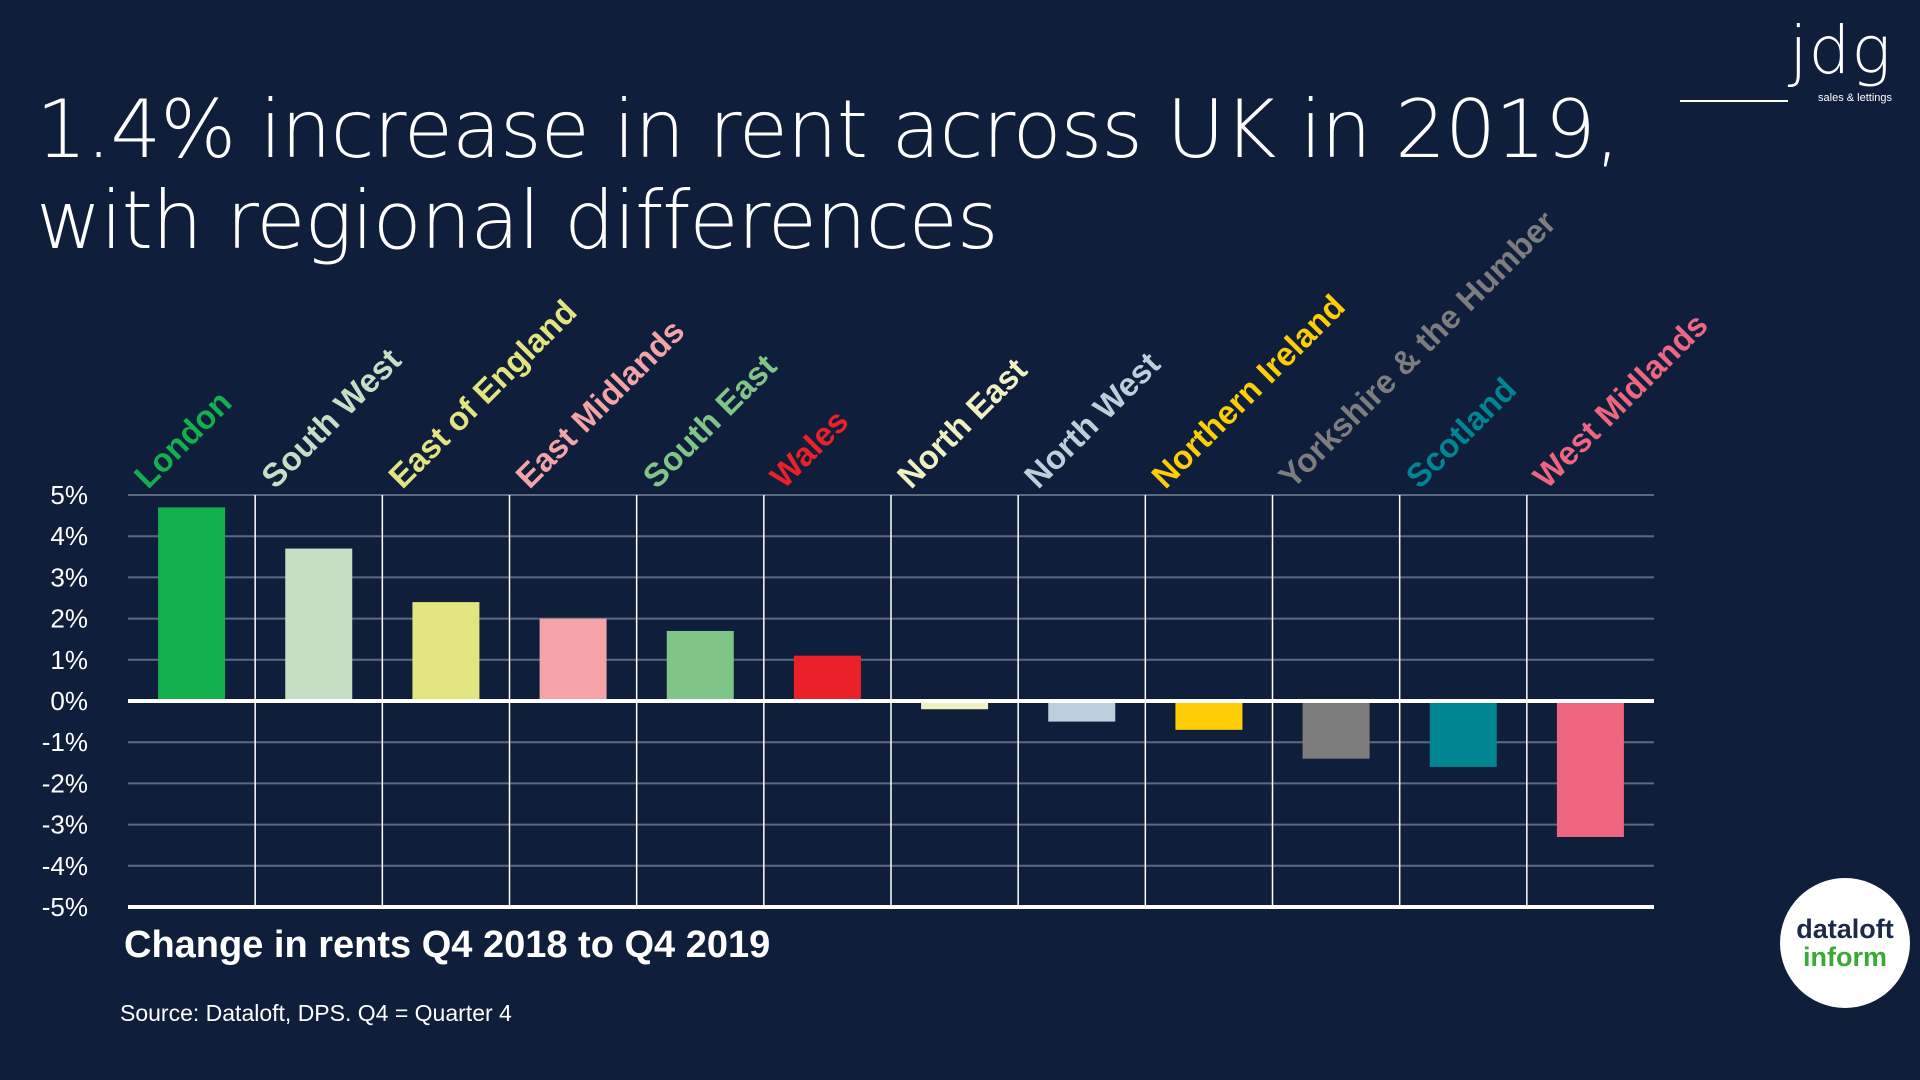 This screenshot has width=1920, height=1080. What do you see at coordinates (1840, 50) in the screenshot?
I see `logo-wordmark: jdg` at bounding box center [1840, 50].